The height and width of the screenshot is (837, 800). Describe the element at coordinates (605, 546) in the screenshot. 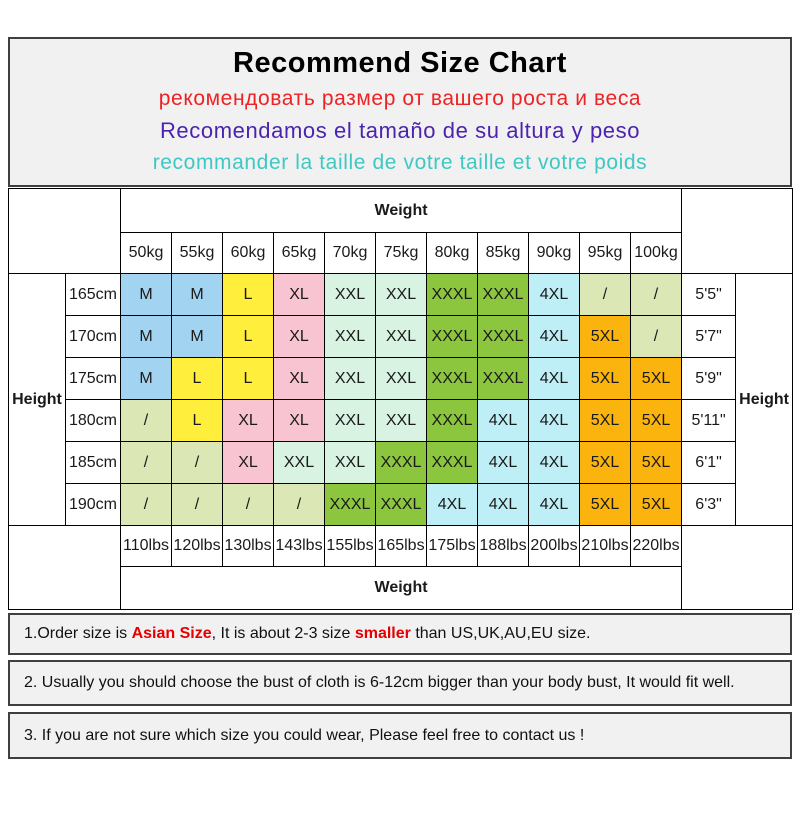

I see `lbs-cell: 210lbs` at that location.